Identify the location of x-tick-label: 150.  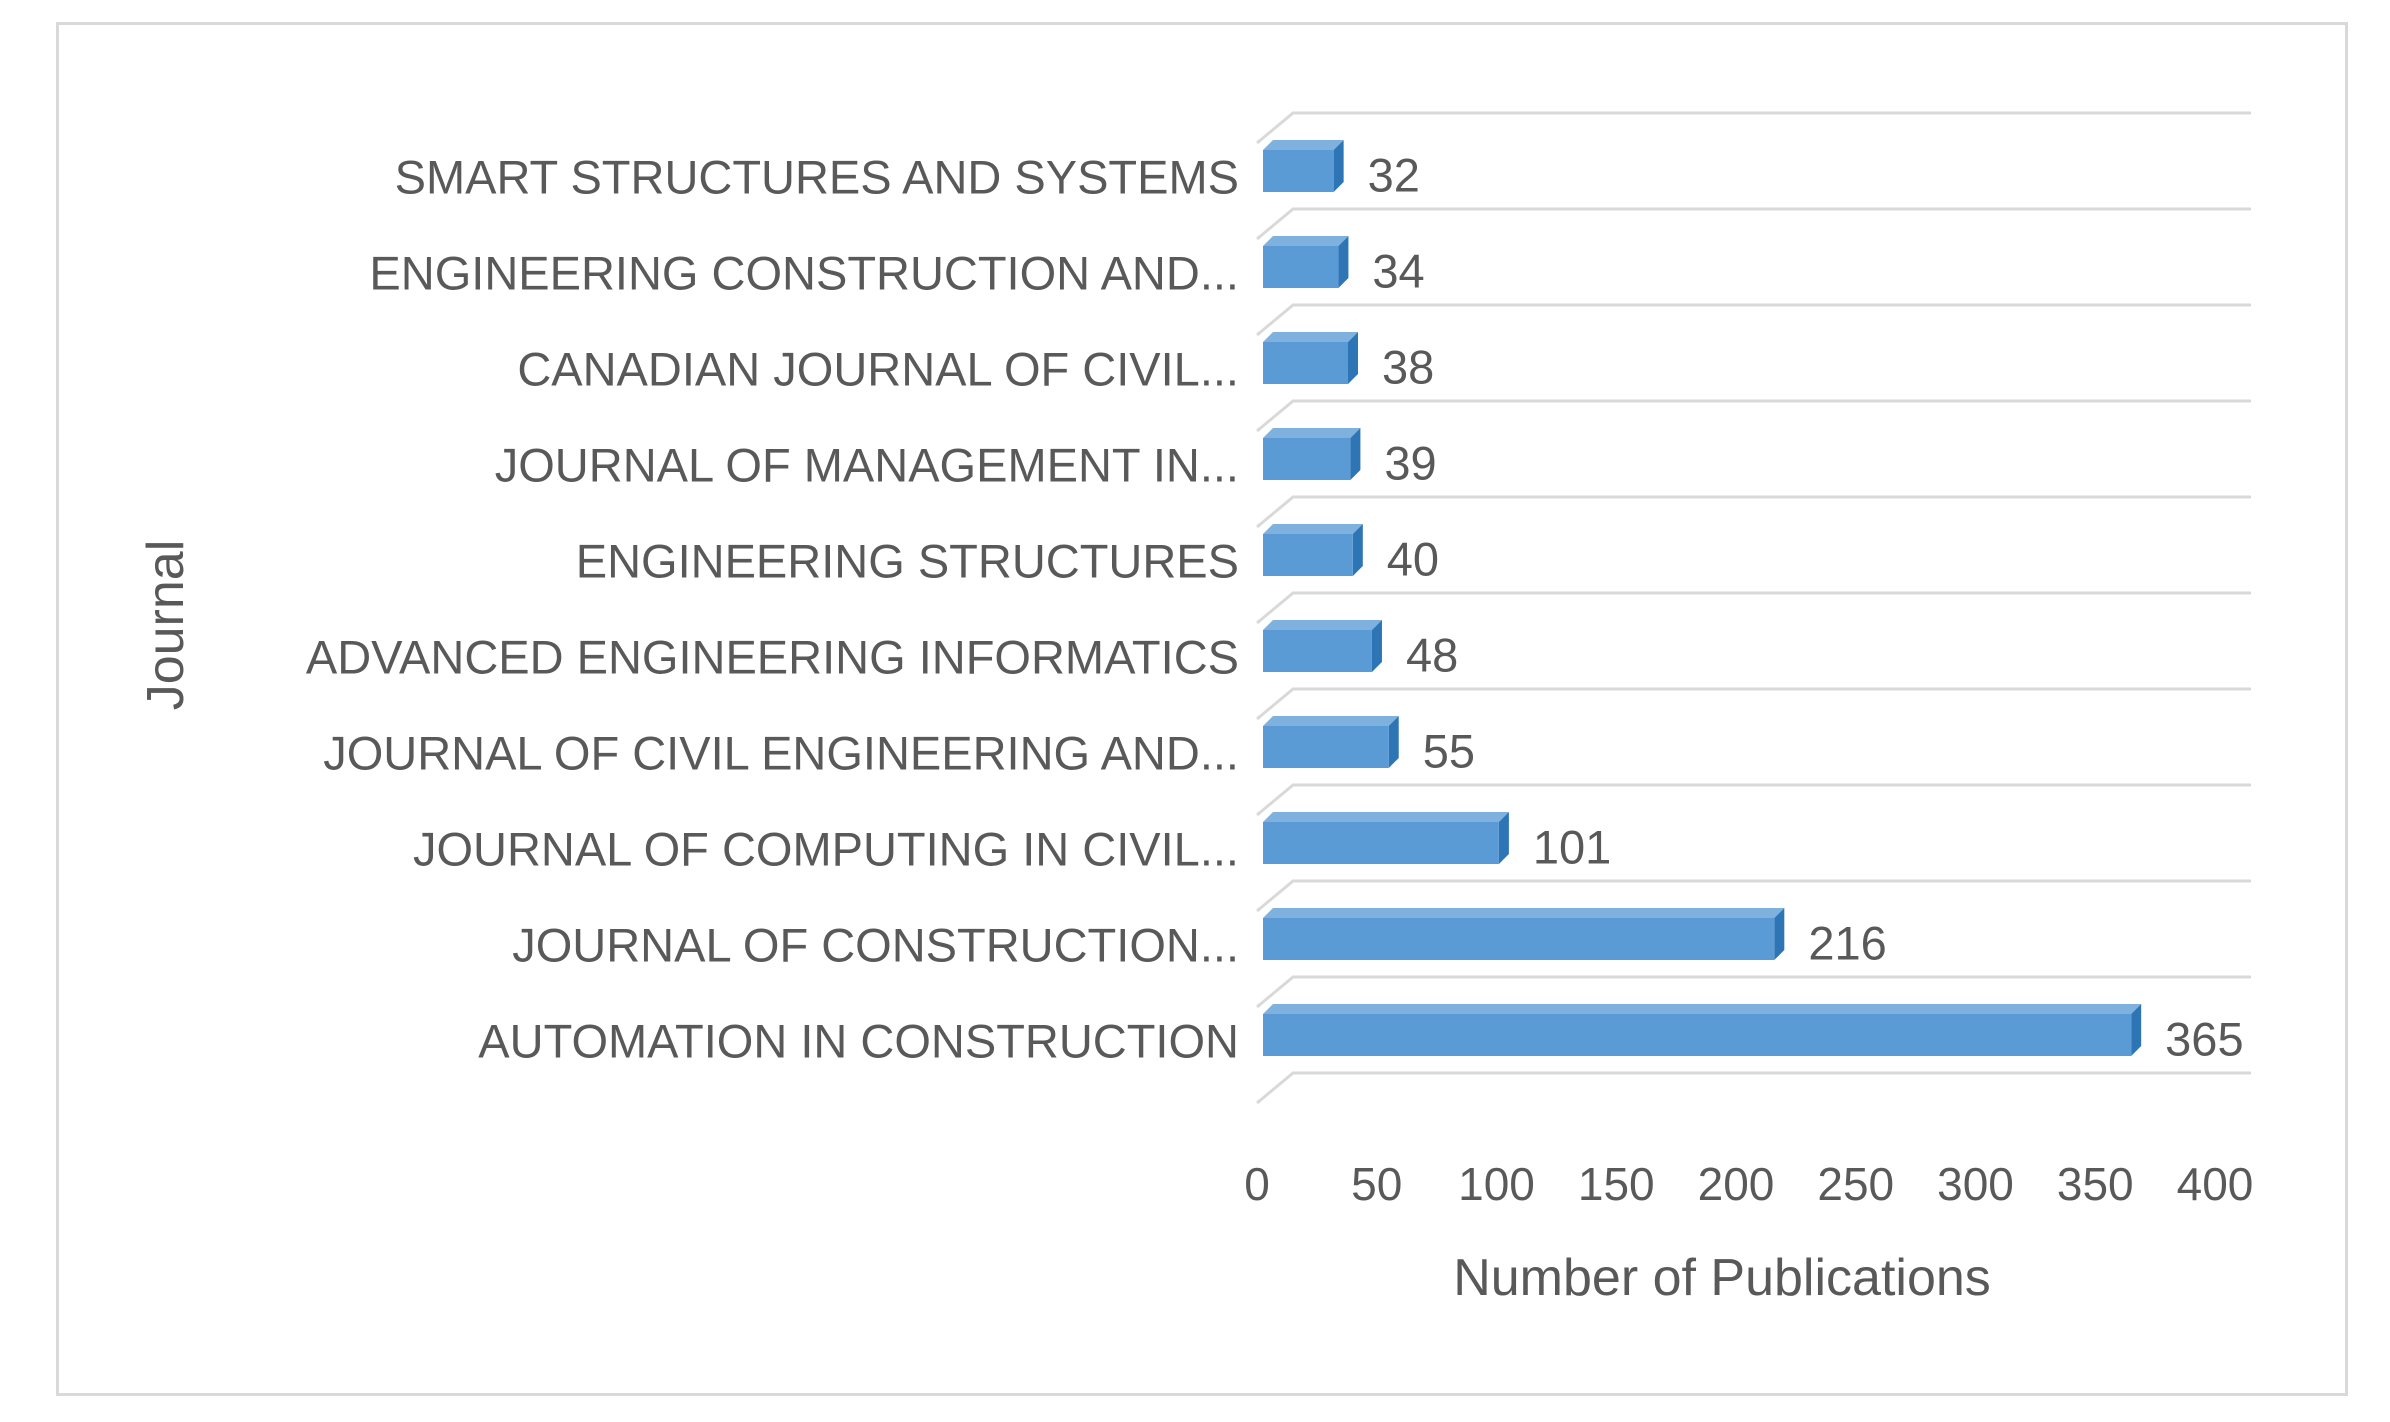
(1616, 1184).